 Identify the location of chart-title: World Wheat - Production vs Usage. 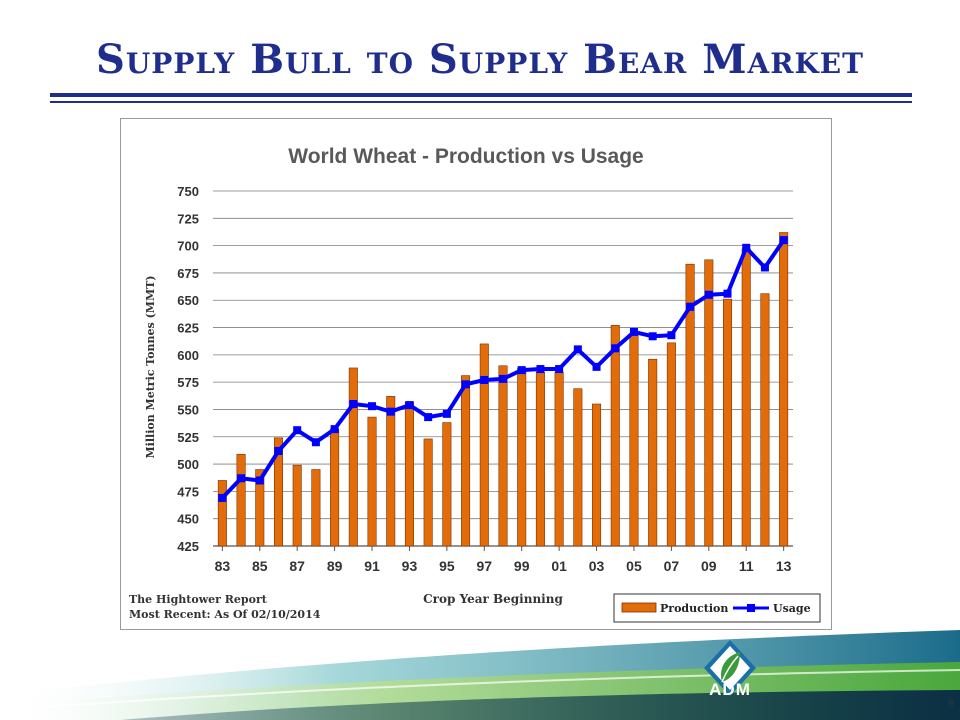
(465, 156).